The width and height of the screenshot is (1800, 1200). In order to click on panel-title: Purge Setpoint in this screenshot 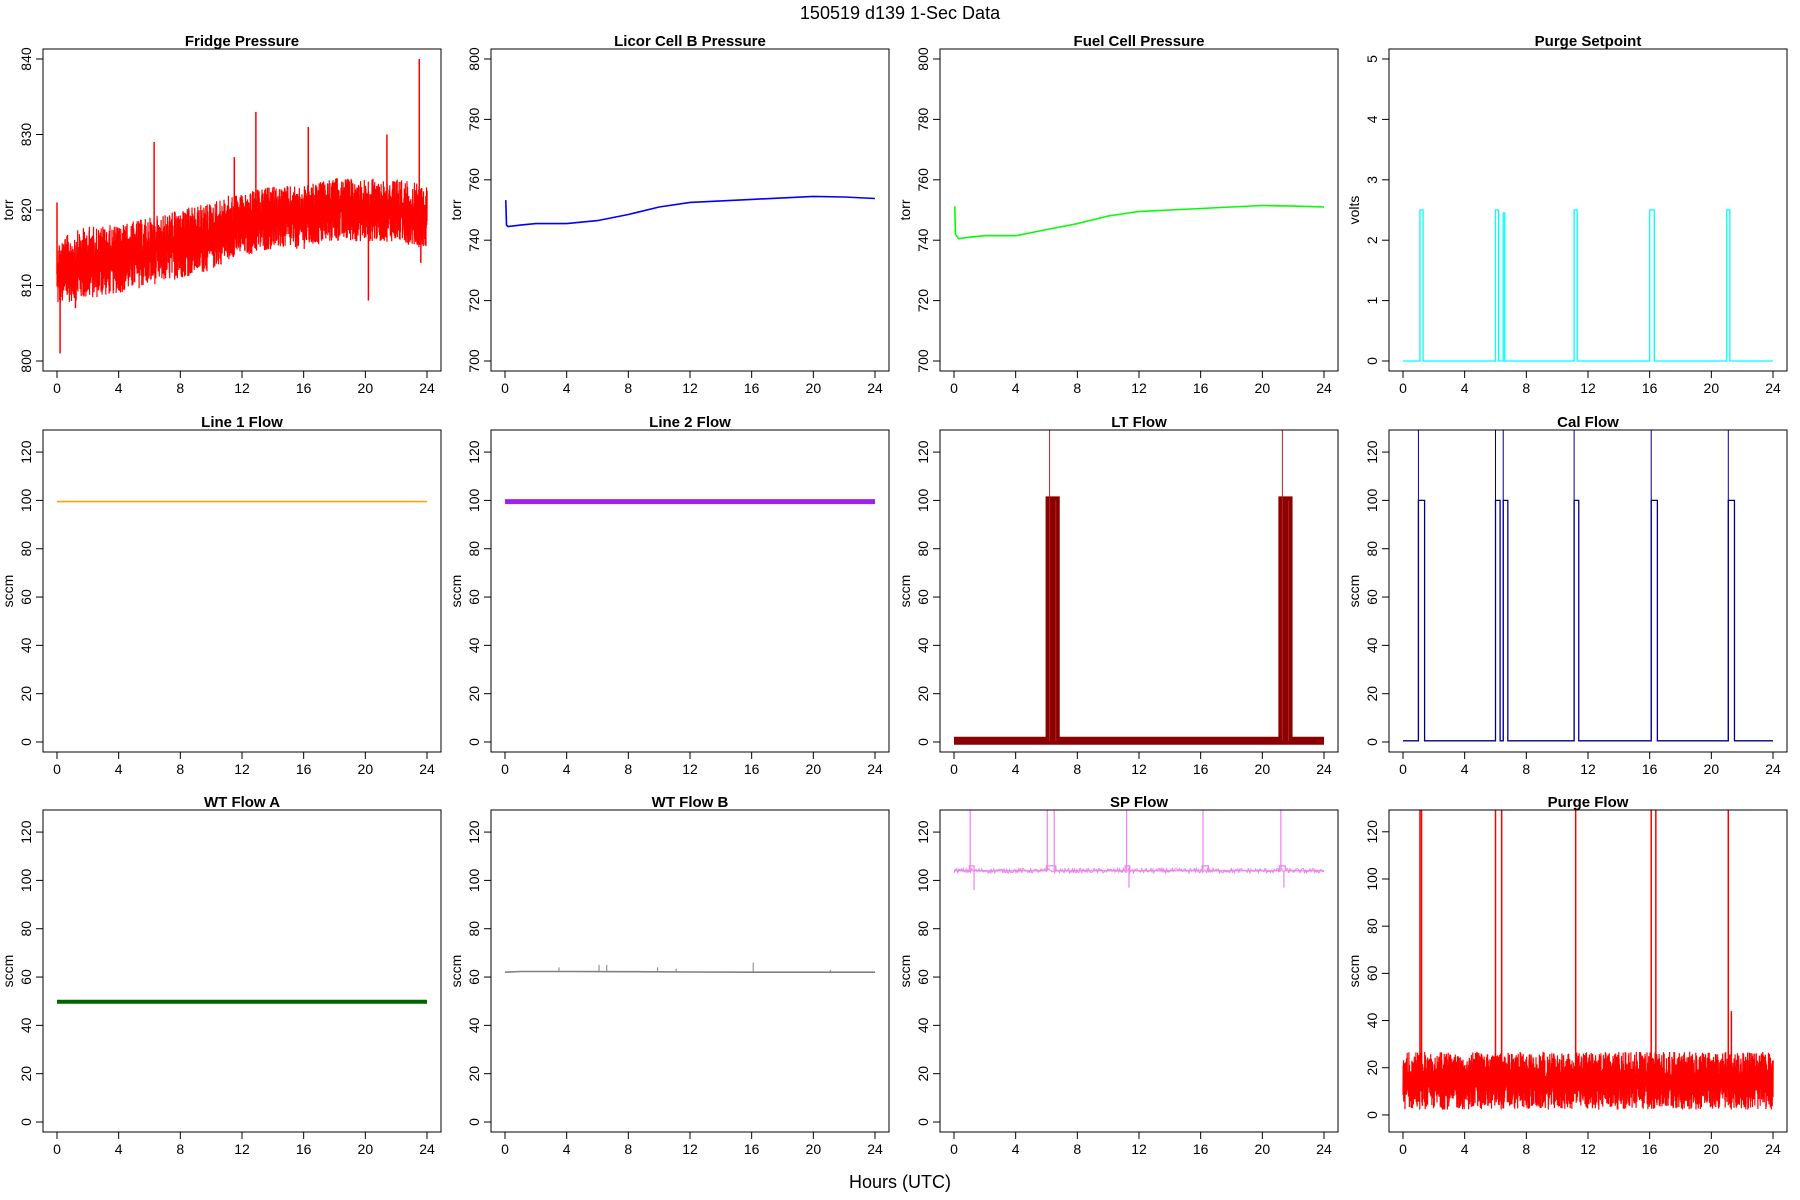, I will do `click(1588, 41)`.